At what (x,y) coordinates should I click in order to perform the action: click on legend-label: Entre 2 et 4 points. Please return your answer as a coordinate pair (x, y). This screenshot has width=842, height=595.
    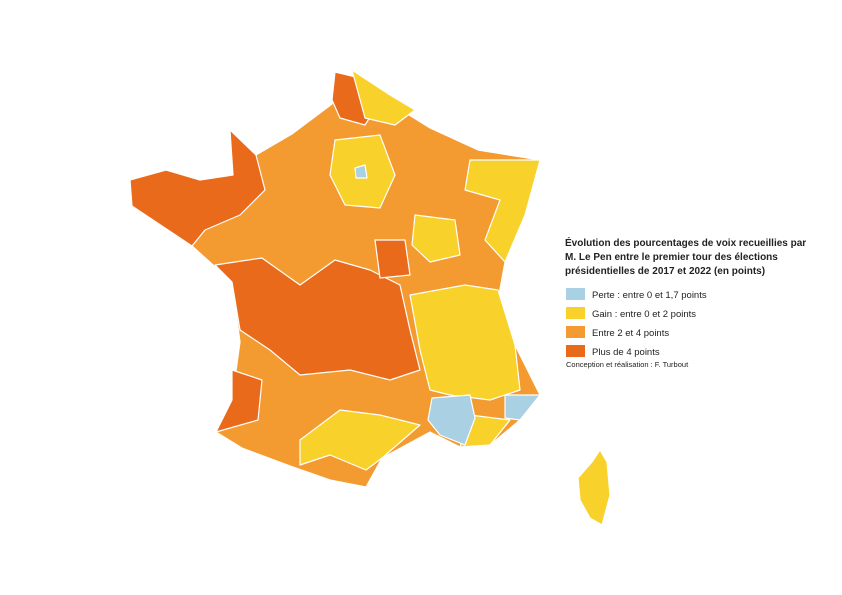
    Looking at the image, I should click on (630, 333).